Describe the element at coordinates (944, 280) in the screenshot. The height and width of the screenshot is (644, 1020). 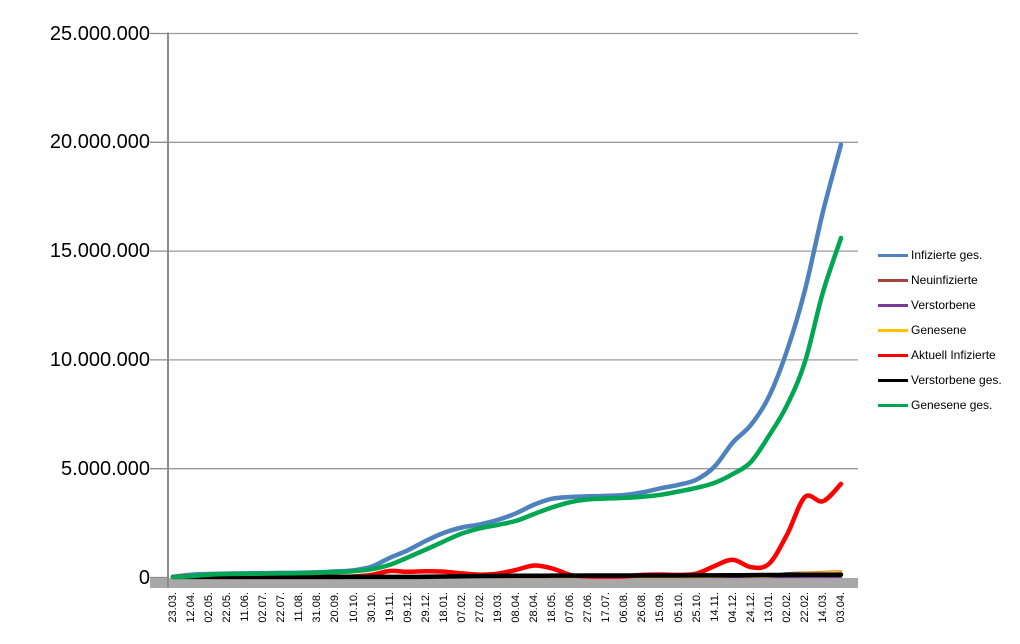
I see `legend-label: Neuinfizierte` at that location.